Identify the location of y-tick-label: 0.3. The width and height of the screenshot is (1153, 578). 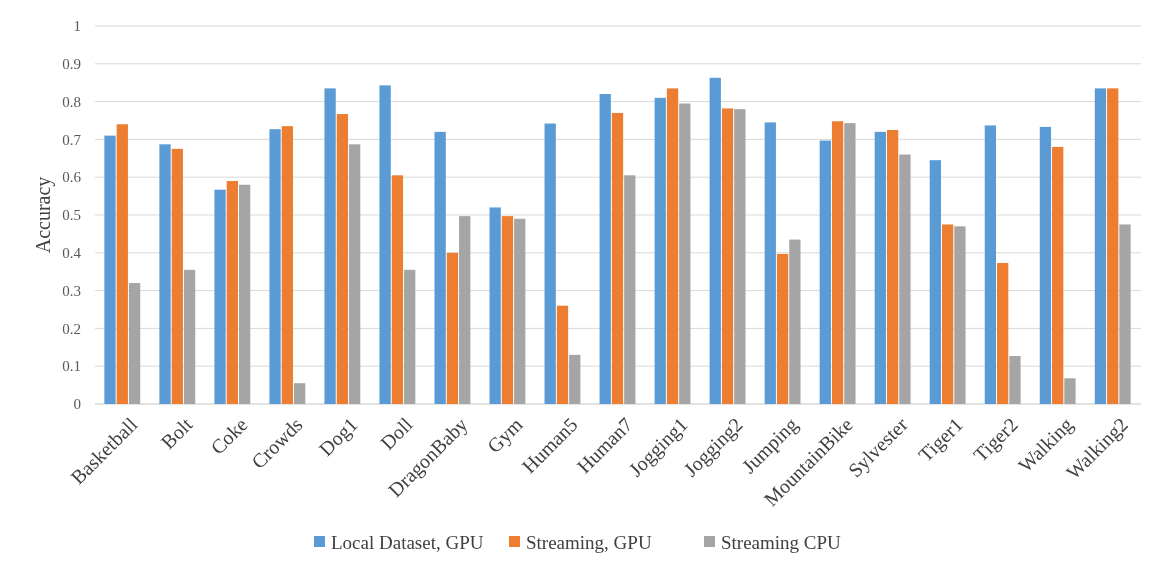
(71, 290).